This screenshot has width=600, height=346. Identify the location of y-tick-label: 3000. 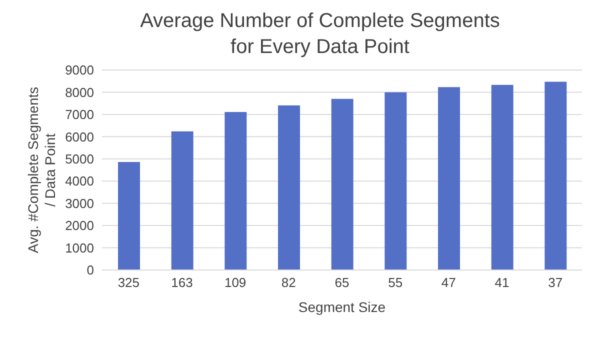
(79, 203).